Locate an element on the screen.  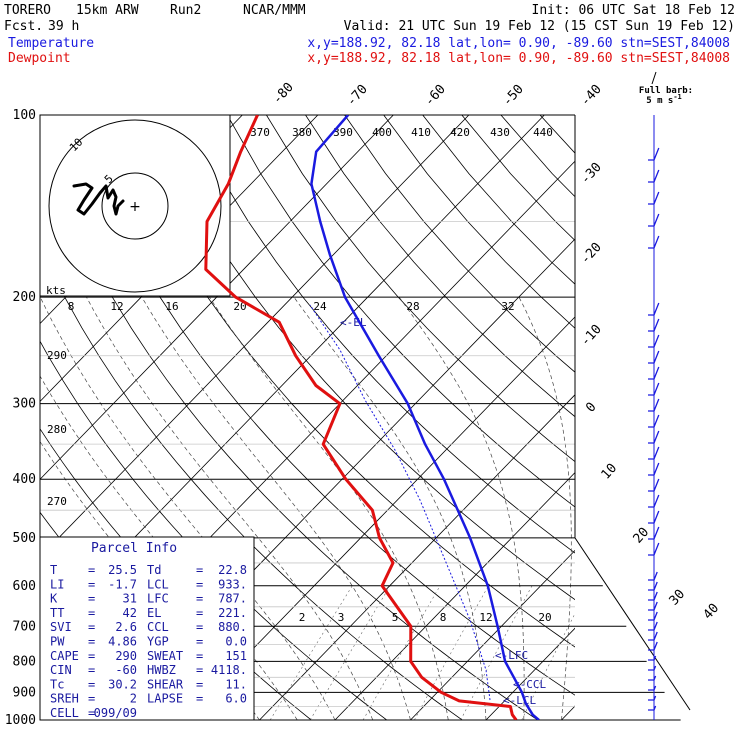
forecast-label: Fcst. is located at coordinates (23, 26).